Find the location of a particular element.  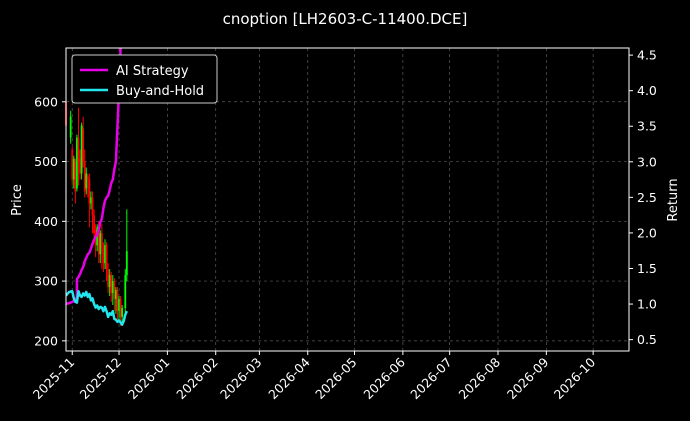

left-y-axis: 200 300 400 500 600 is located at coordinates (50, 221).